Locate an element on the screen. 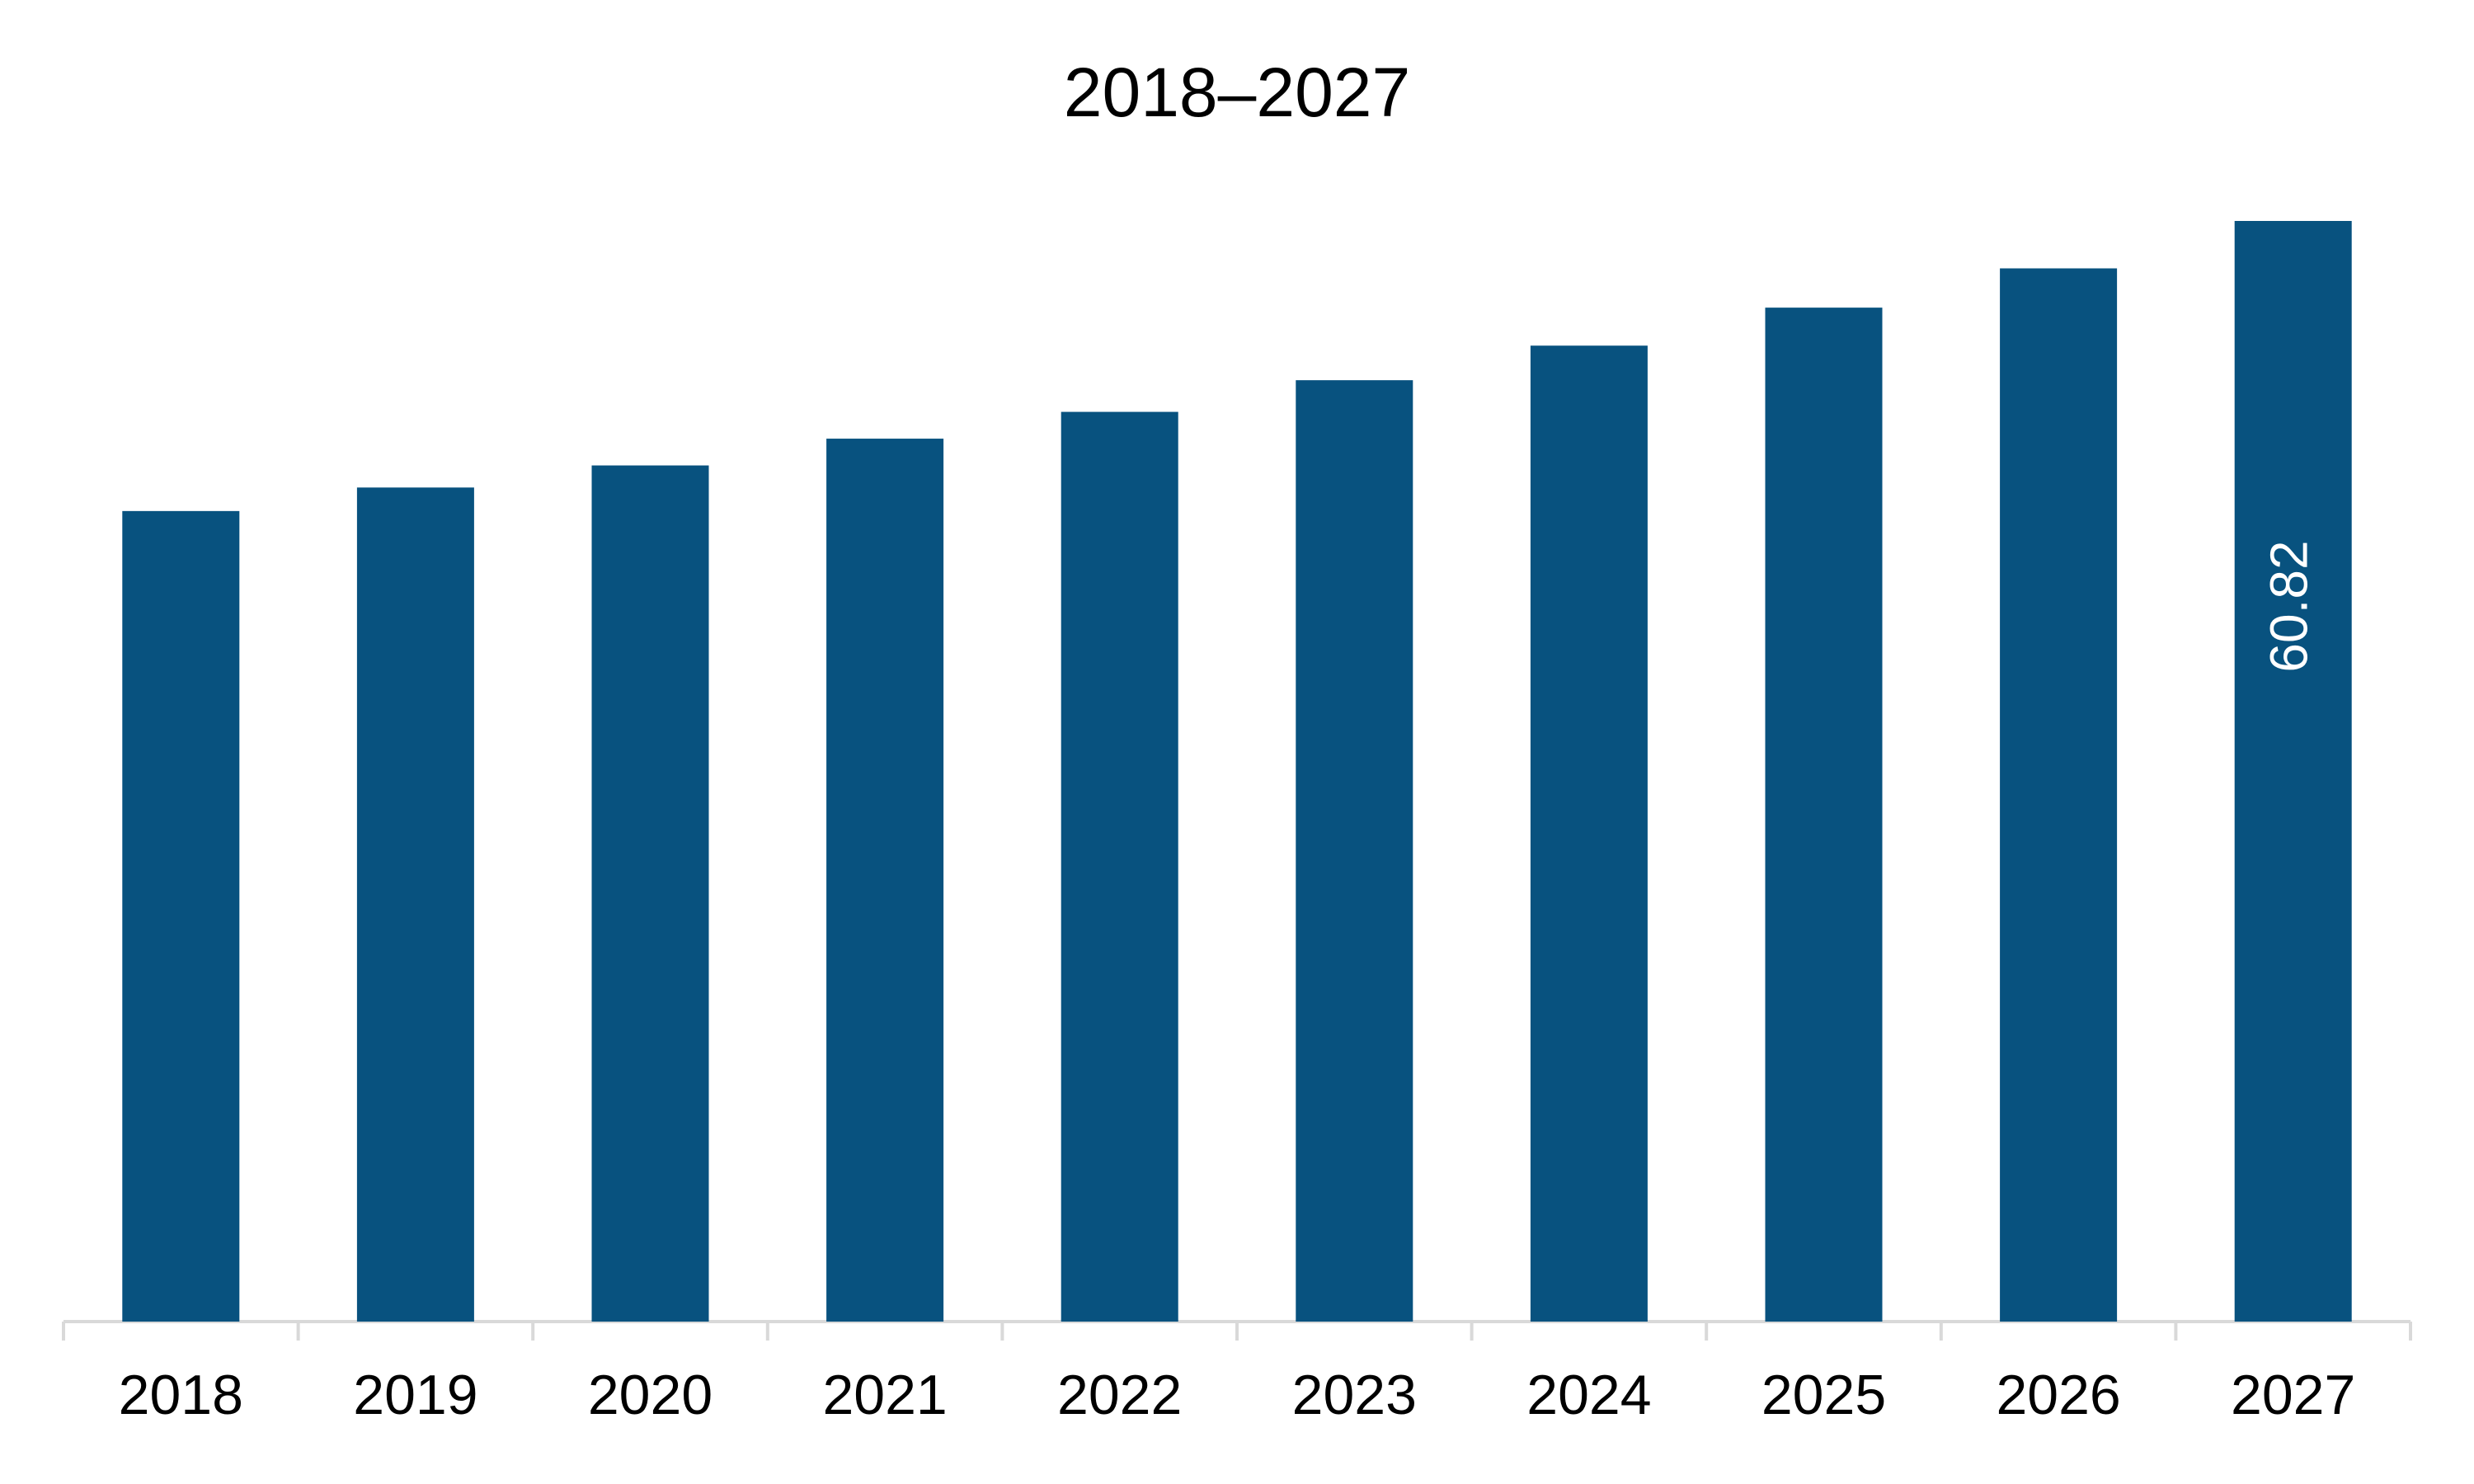 The image size is (2474, 1484). x-tick-label: 2021 is located at coordinates (884, 1395).